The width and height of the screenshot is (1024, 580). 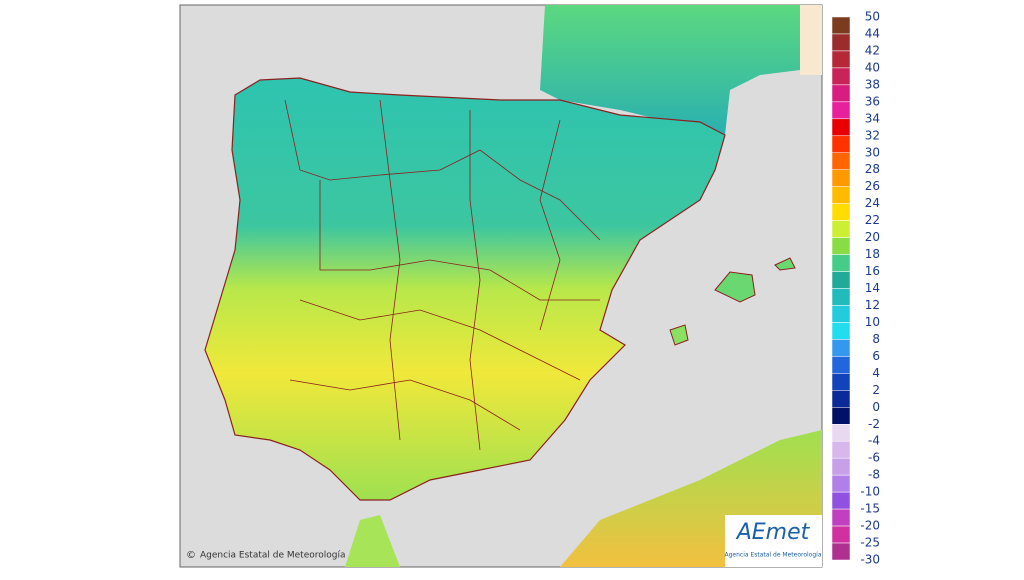 What do you see at coordinates (872, 118) in the screenshot?
I see `legend-label: 34` at bounding box center [872, 118].